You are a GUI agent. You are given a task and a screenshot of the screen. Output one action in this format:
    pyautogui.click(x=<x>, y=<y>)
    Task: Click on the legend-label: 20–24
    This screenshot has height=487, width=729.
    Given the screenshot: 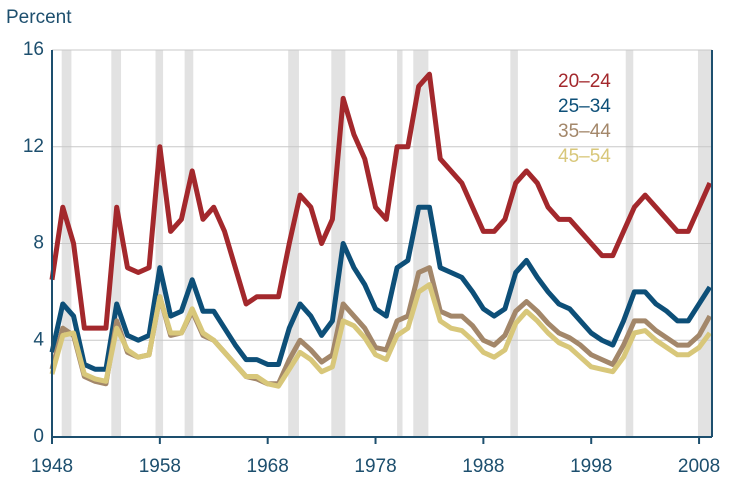 What is the action you would take?
    pyautogui.click(x=584, y=81)
    